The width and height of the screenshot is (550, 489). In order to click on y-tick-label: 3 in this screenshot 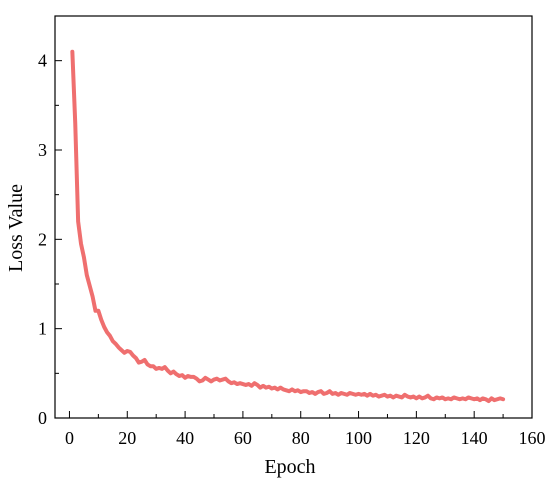, I will do `click(42, 150)`.